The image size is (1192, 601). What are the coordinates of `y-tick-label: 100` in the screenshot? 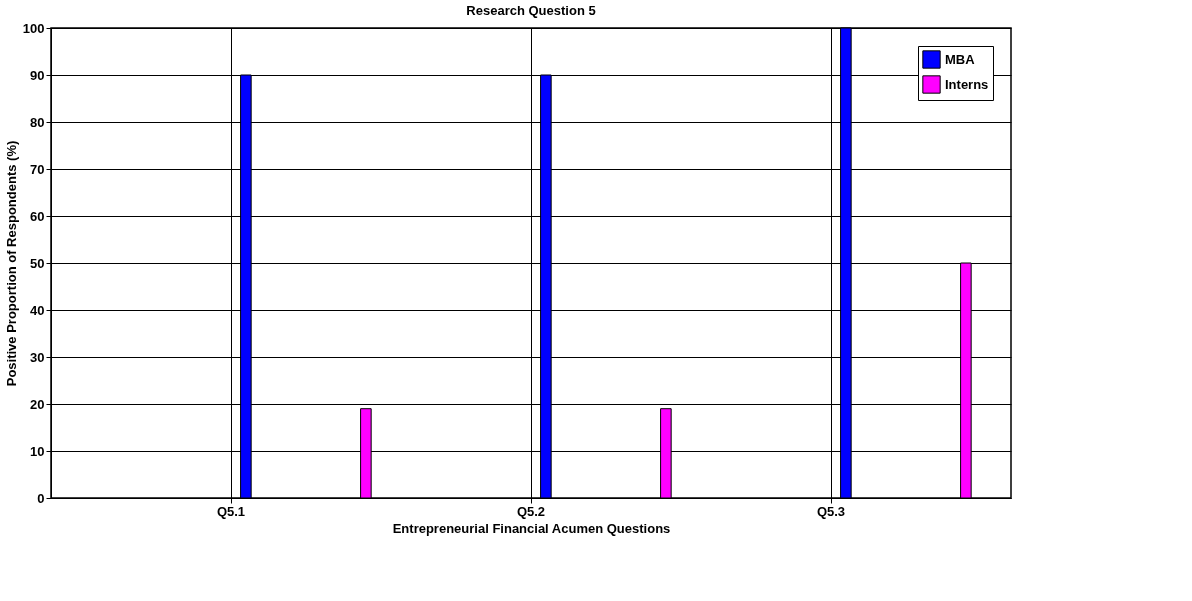 It's located at (33, 28).